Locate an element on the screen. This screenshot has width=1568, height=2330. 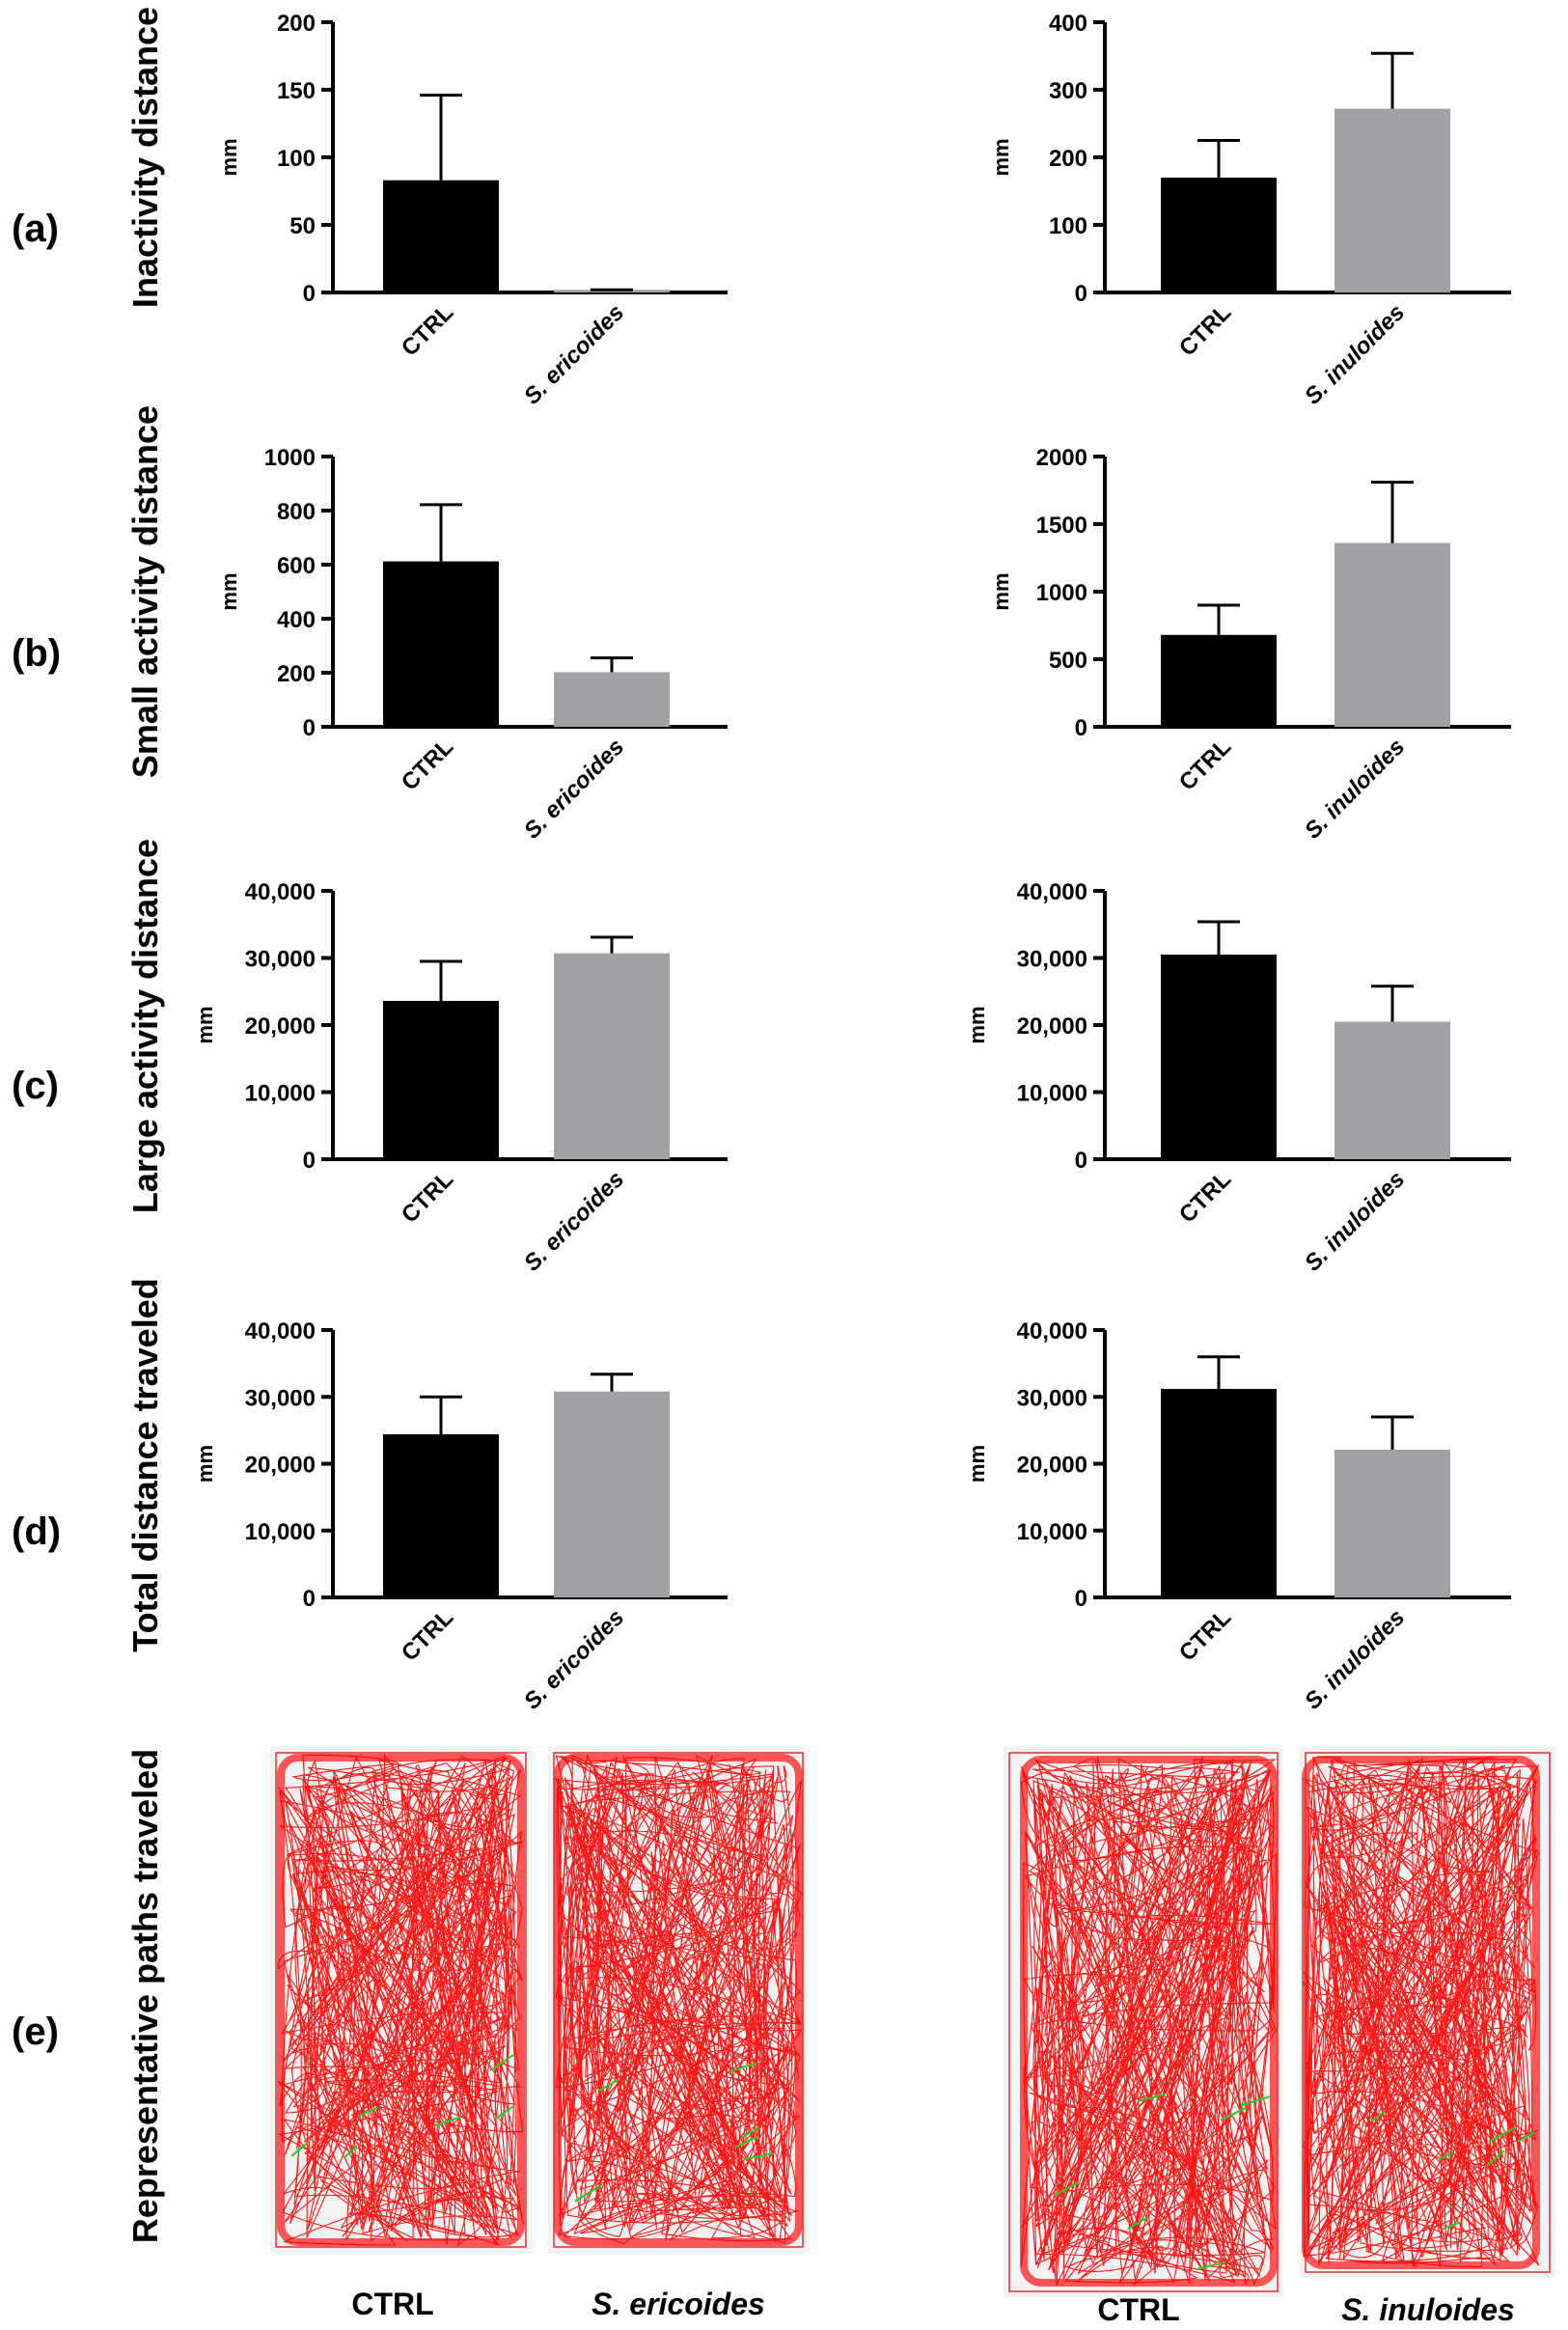
panel-letter: (e) is located at coordinates (35, 2032).